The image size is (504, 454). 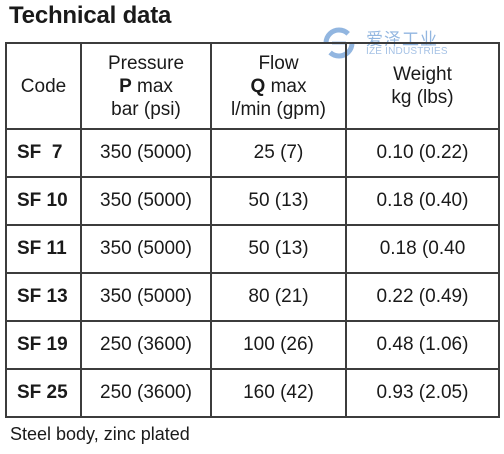 I want to click on table-row: SF 10 350 (5000) 50 (13) 0.18 (0.40), so click(x=252, y=201).